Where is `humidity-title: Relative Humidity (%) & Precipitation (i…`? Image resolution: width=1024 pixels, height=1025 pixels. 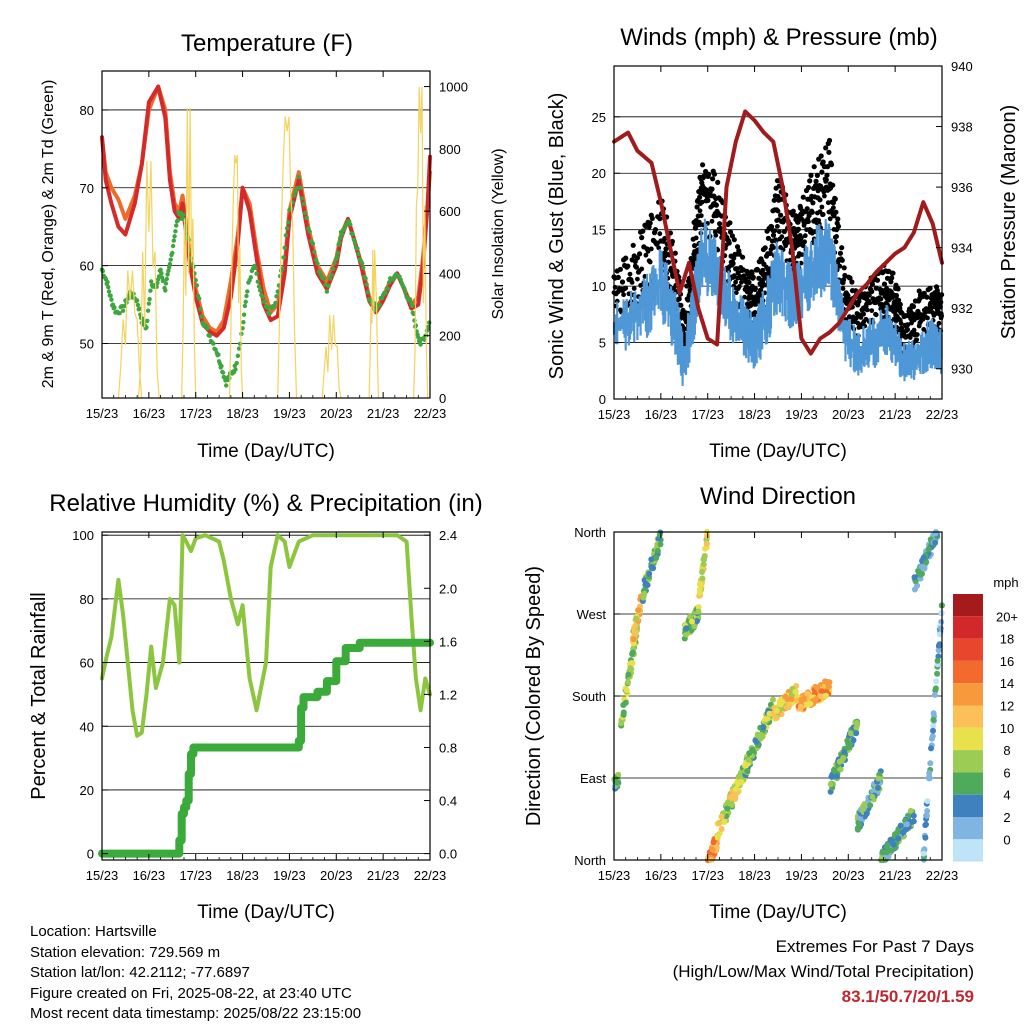 humidity-title: Relative Humidity (%) & Precipitation (i… is located at coordinates (265, 503).